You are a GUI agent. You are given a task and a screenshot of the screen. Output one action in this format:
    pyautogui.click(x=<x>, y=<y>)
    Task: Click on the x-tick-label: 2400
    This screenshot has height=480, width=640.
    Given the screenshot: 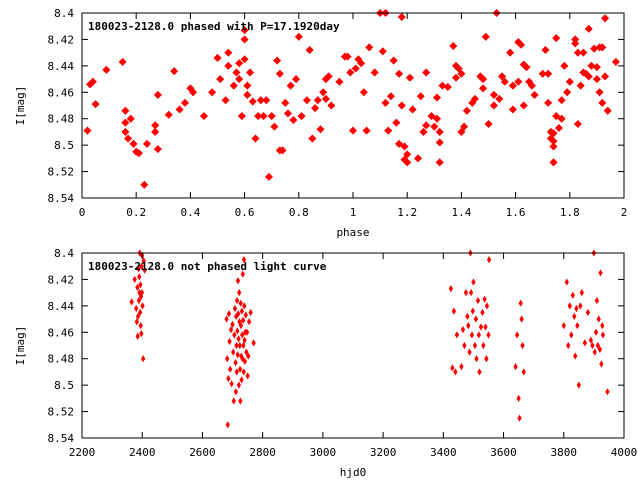 What is the action you would take?
    pyautogui.click(x=142, y=452)
    